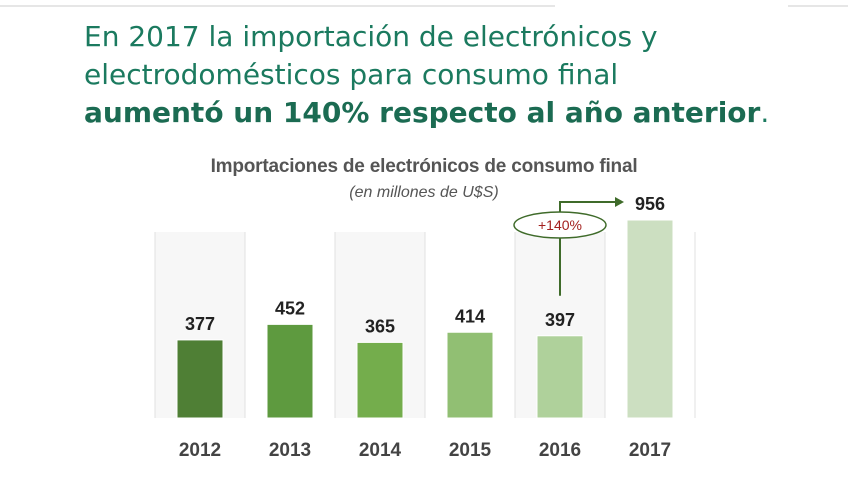 This screenshot has width=848, height=477. What do you see at coordinates (380, 450) in the screenshot?
I see `category-label: 2014` at bounding box center [380, 450].